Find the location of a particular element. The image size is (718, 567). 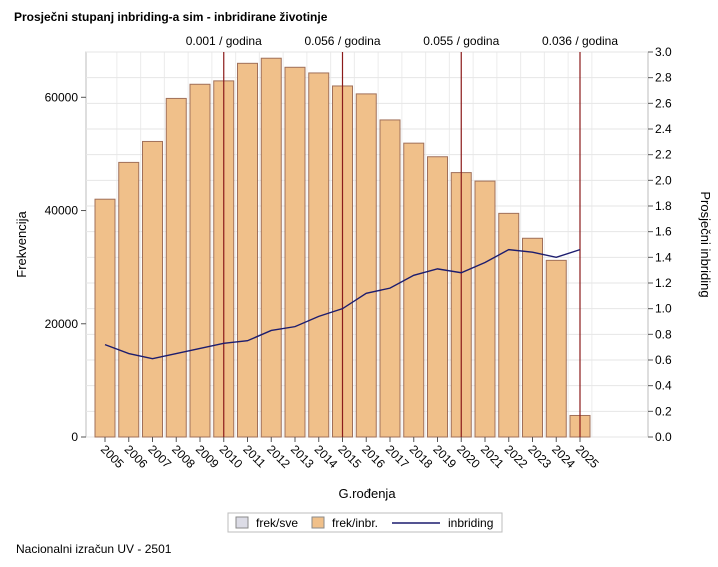

right-axis-tick-label: 1.8 is located at coordinates (663, 206).